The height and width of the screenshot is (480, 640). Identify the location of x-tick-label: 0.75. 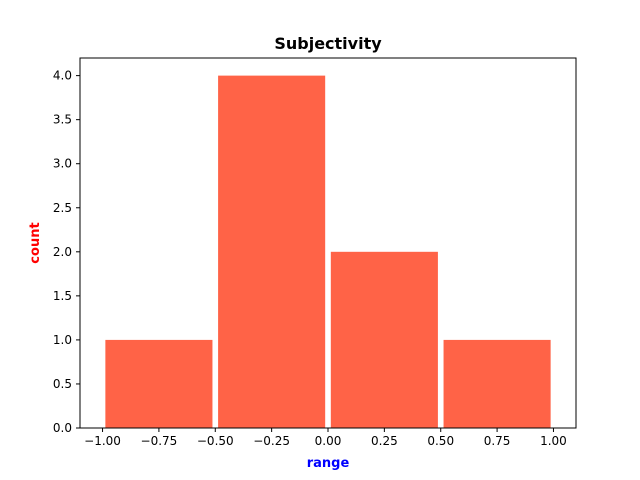
(497, 441).